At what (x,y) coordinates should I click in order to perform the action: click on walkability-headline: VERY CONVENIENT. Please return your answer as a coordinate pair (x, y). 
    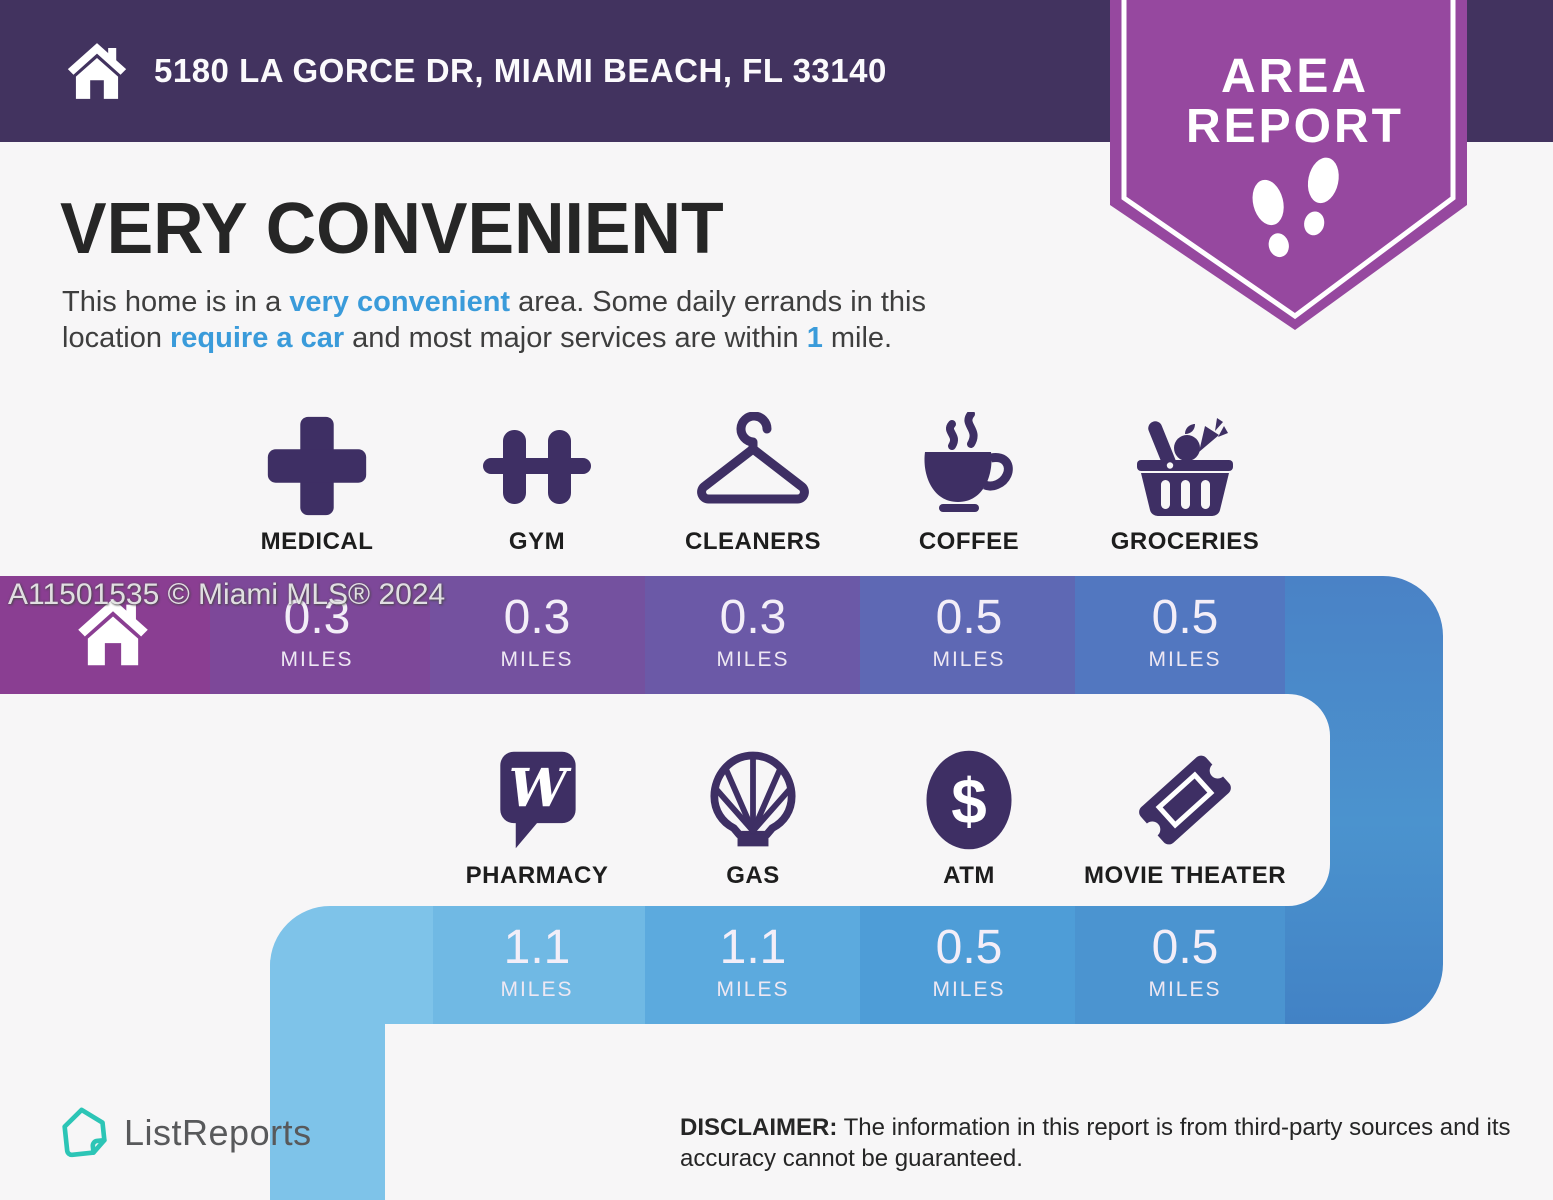
    Looking at the image, I should click on (392, 229).